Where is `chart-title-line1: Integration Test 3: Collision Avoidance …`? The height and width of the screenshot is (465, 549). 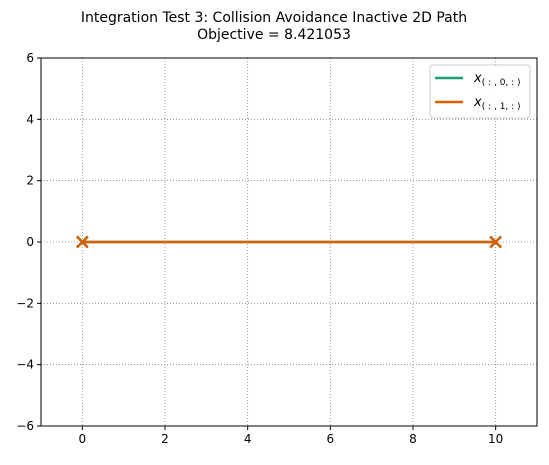
chart-title-line1: Integration Test 3: Collision Avoidance … is located at coordinates (274, 18).